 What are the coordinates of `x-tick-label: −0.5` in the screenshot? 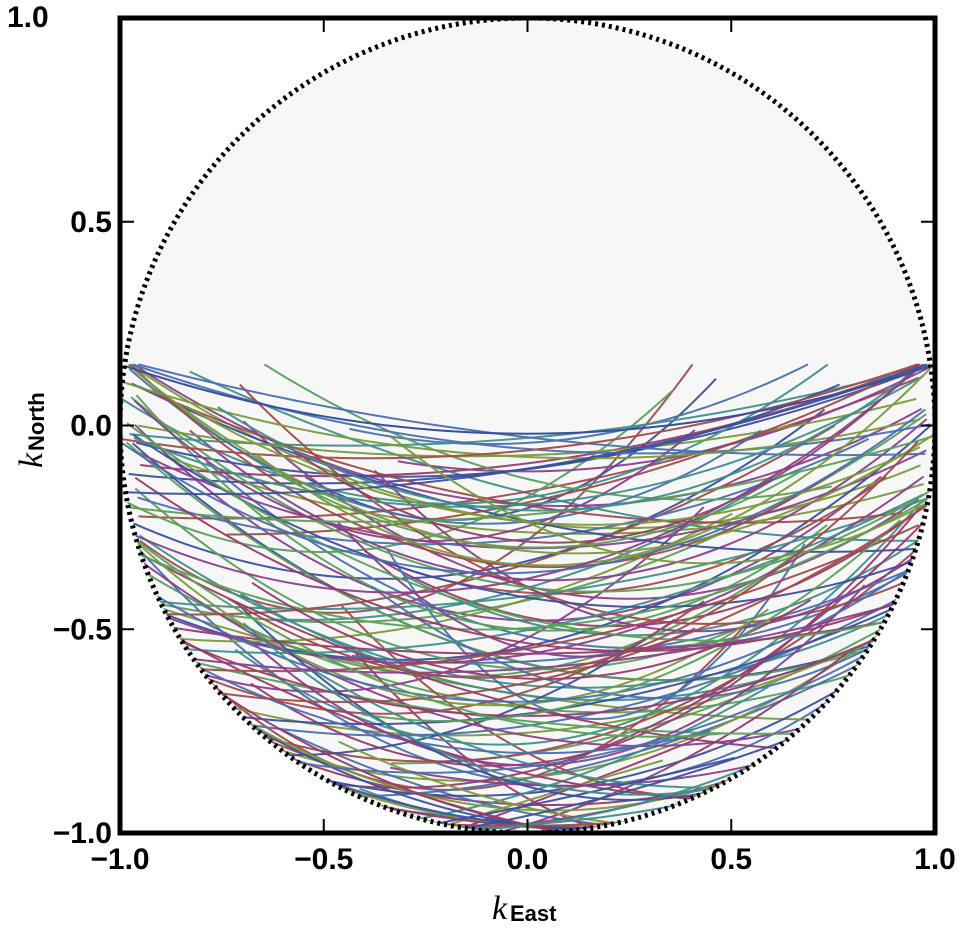 It's located at (323, 859).